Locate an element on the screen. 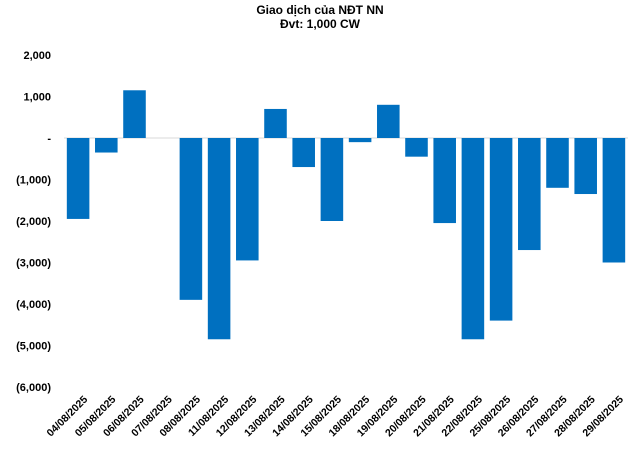 Image resolution: width=640 pixels, height=450 pixels. y-tick-label: (2,000) is located at coordinates (33, 222).